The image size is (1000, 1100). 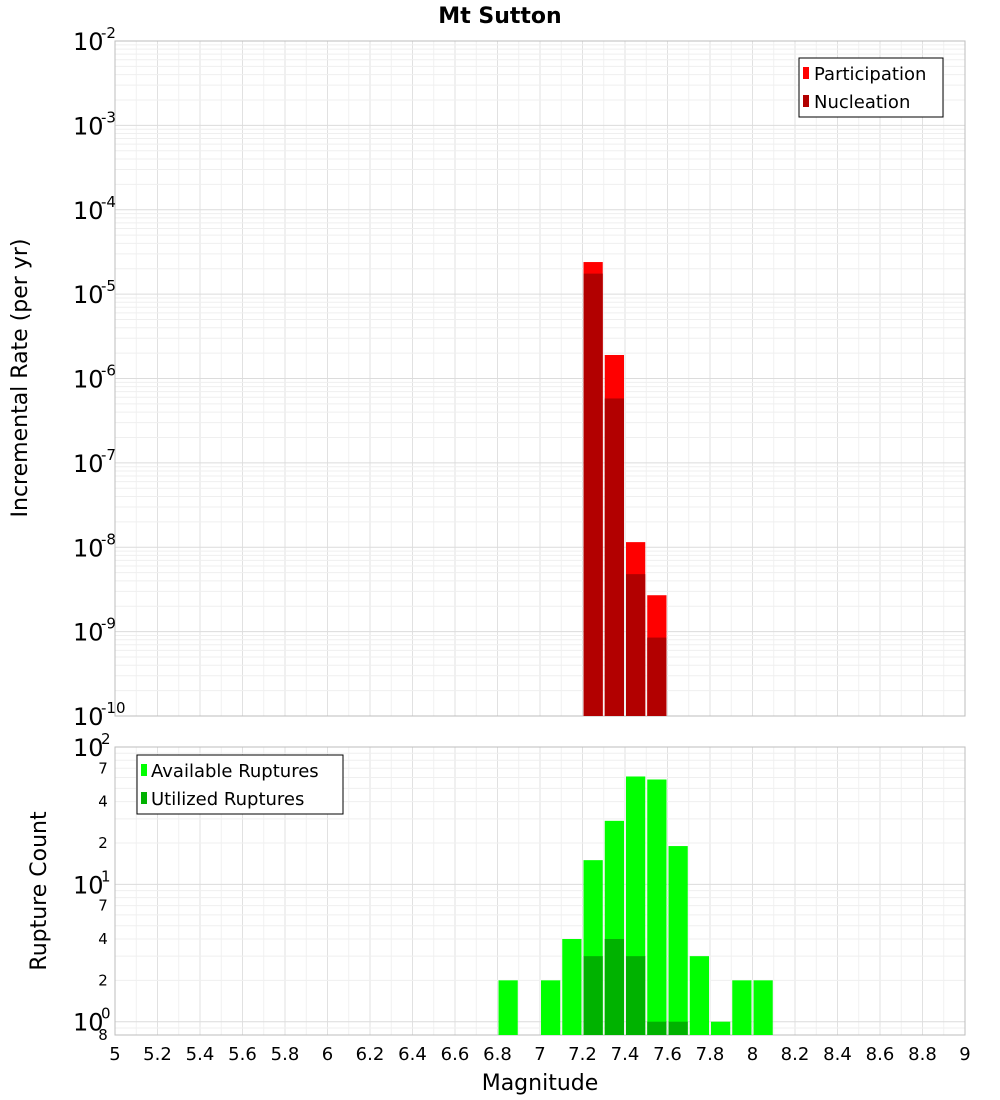 What do you see at coordinates (106, 1014) in the screenshot?
I see `y-tick-exponent: 0` at bounding box center [106, 1014].